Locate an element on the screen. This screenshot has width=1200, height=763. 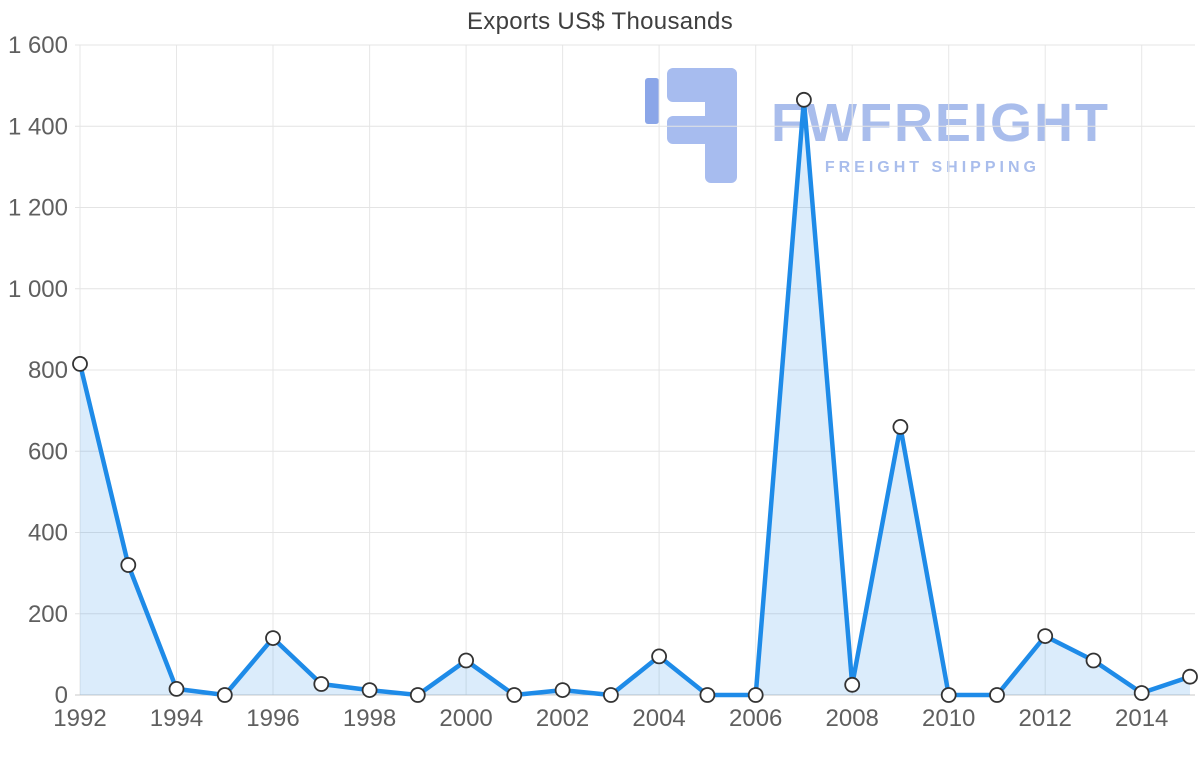
x-axis-tick-label: 2002 is located at coordinates (562, 718).